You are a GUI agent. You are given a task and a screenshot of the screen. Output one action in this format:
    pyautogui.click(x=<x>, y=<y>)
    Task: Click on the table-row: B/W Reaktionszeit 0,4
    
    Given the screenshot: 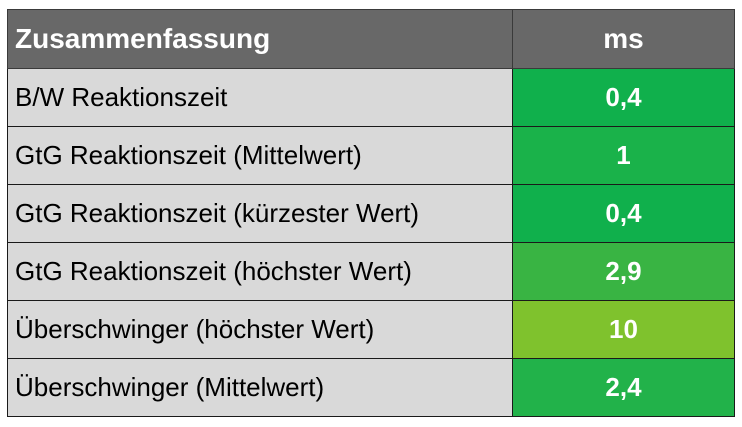 What is the action you would take?
    pyautogui.click(x=371, y=97)
    